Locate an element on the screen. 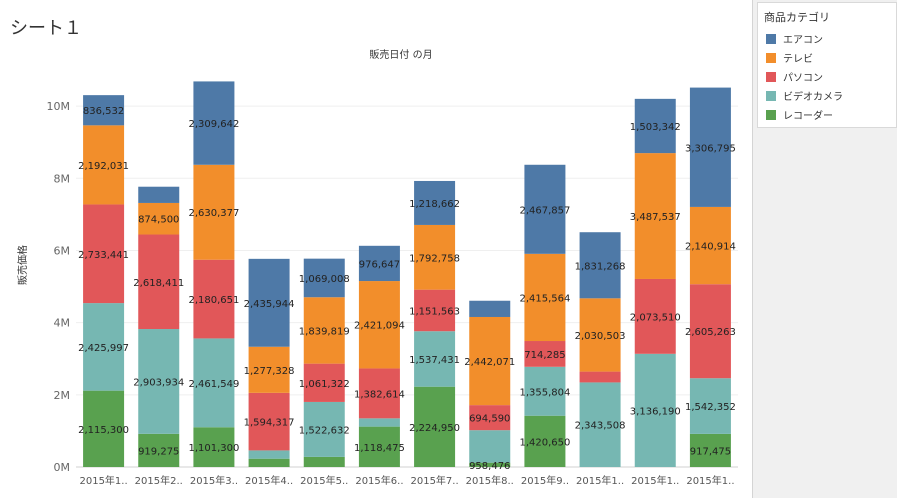 The height and width of the screenshot is (498, 897). data-label: 1,831,268 is located at coordinates (600, 266).